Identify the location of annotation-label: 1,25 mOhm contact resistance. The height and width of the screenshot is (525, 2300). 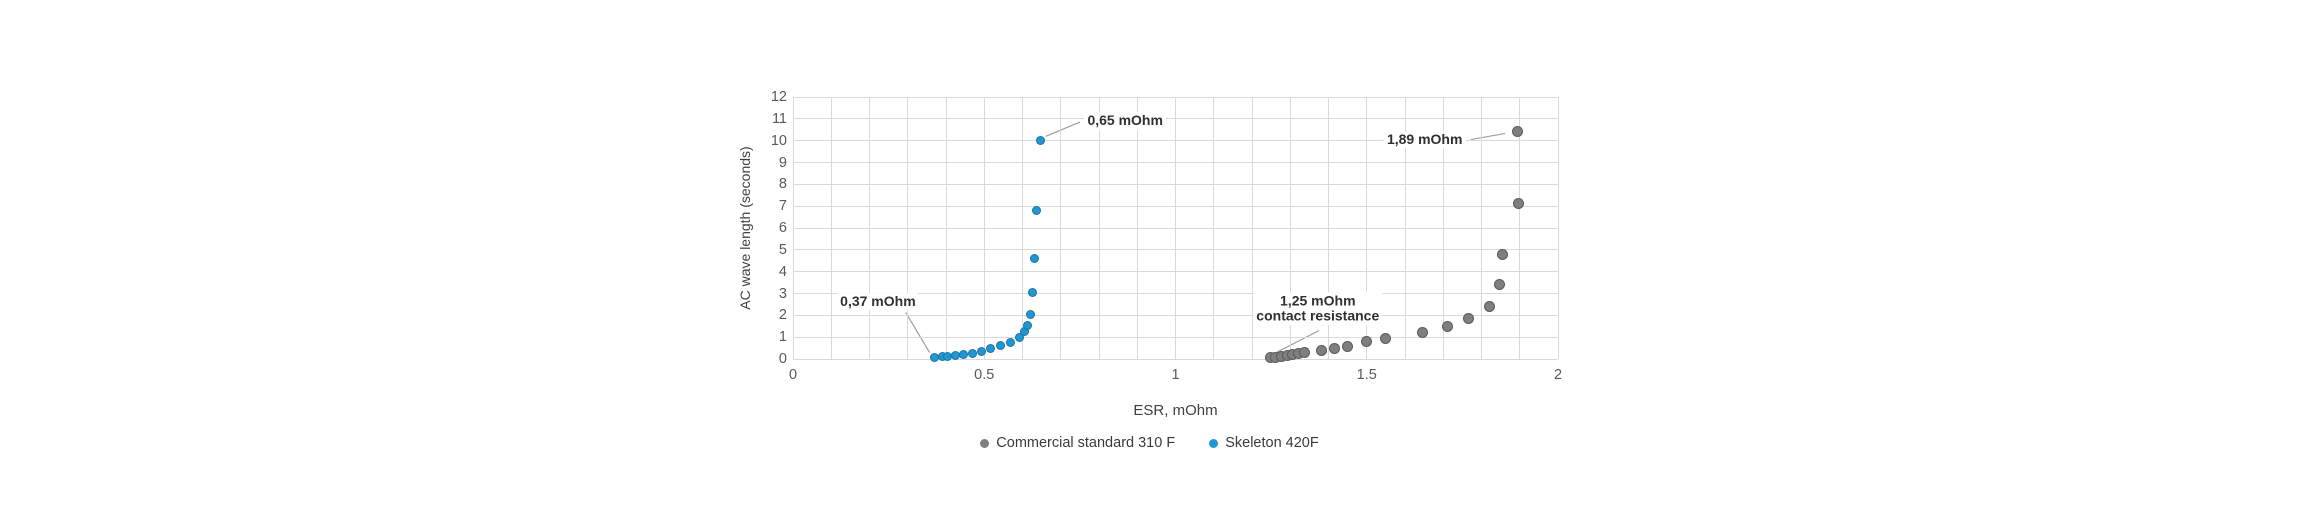
(1318, 309).